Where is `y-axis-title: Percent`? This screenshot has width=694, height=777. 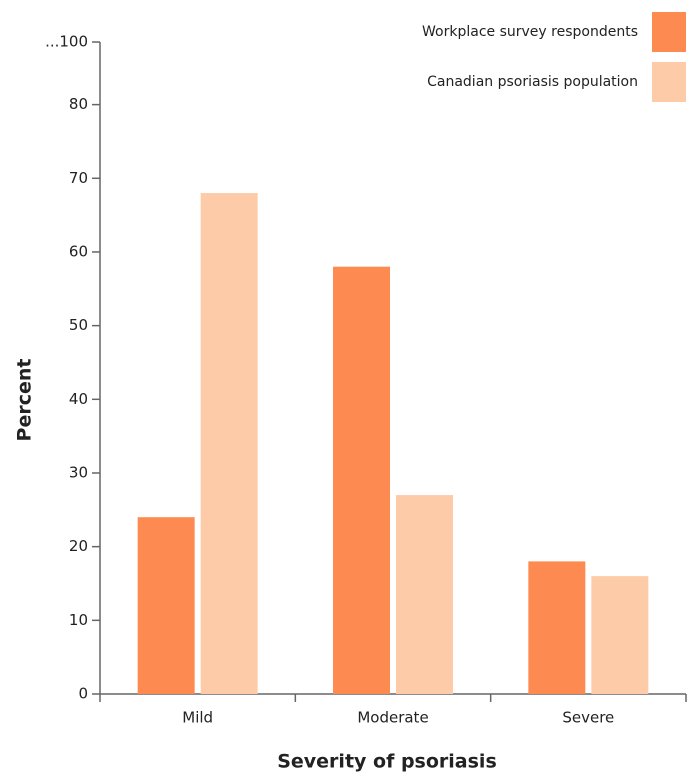
y-axis-title: Percent is located at coordinates (25, 400).